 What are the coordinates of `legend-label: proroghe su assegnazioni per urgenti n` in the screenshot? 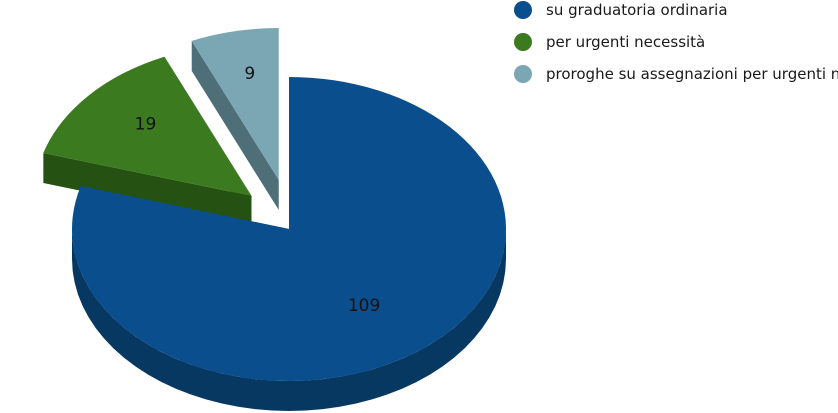 It's located at (692, 74).